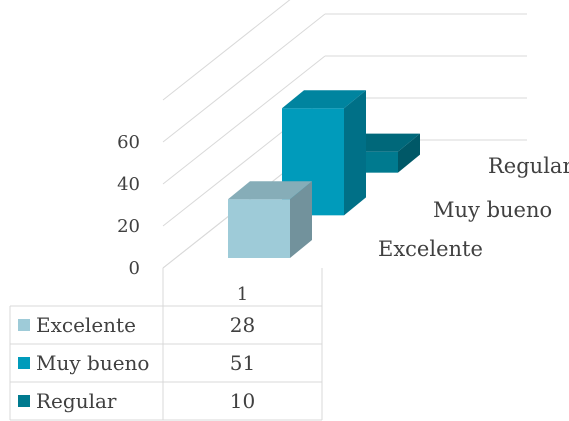 This screenshot has height=421, width=569. I want to click on y-tick-label: 20, so click(128, 226).